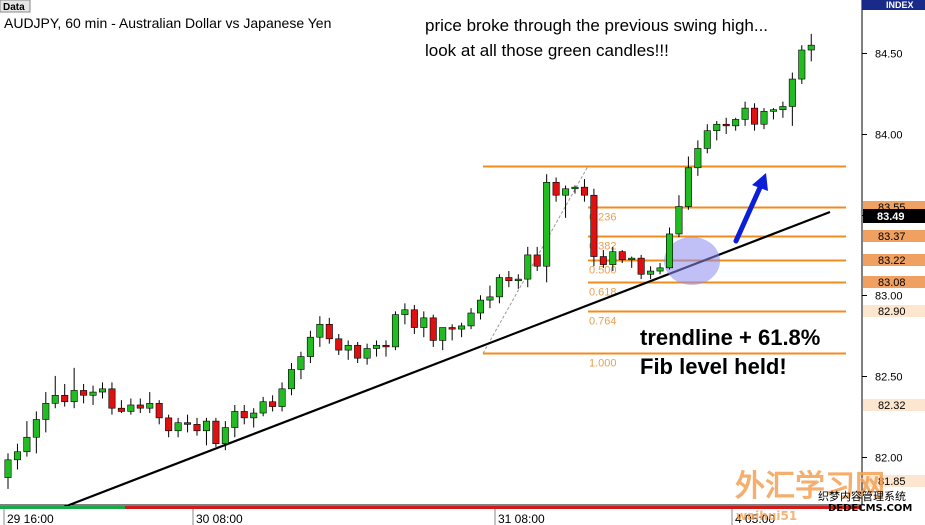 Image resolution: width=925 pixels, height=525 pixels. What do you see at coordinates (889, 55) in the screenshot?
I see `y-tick-label: 84.50` at bounding box center [889, 55].